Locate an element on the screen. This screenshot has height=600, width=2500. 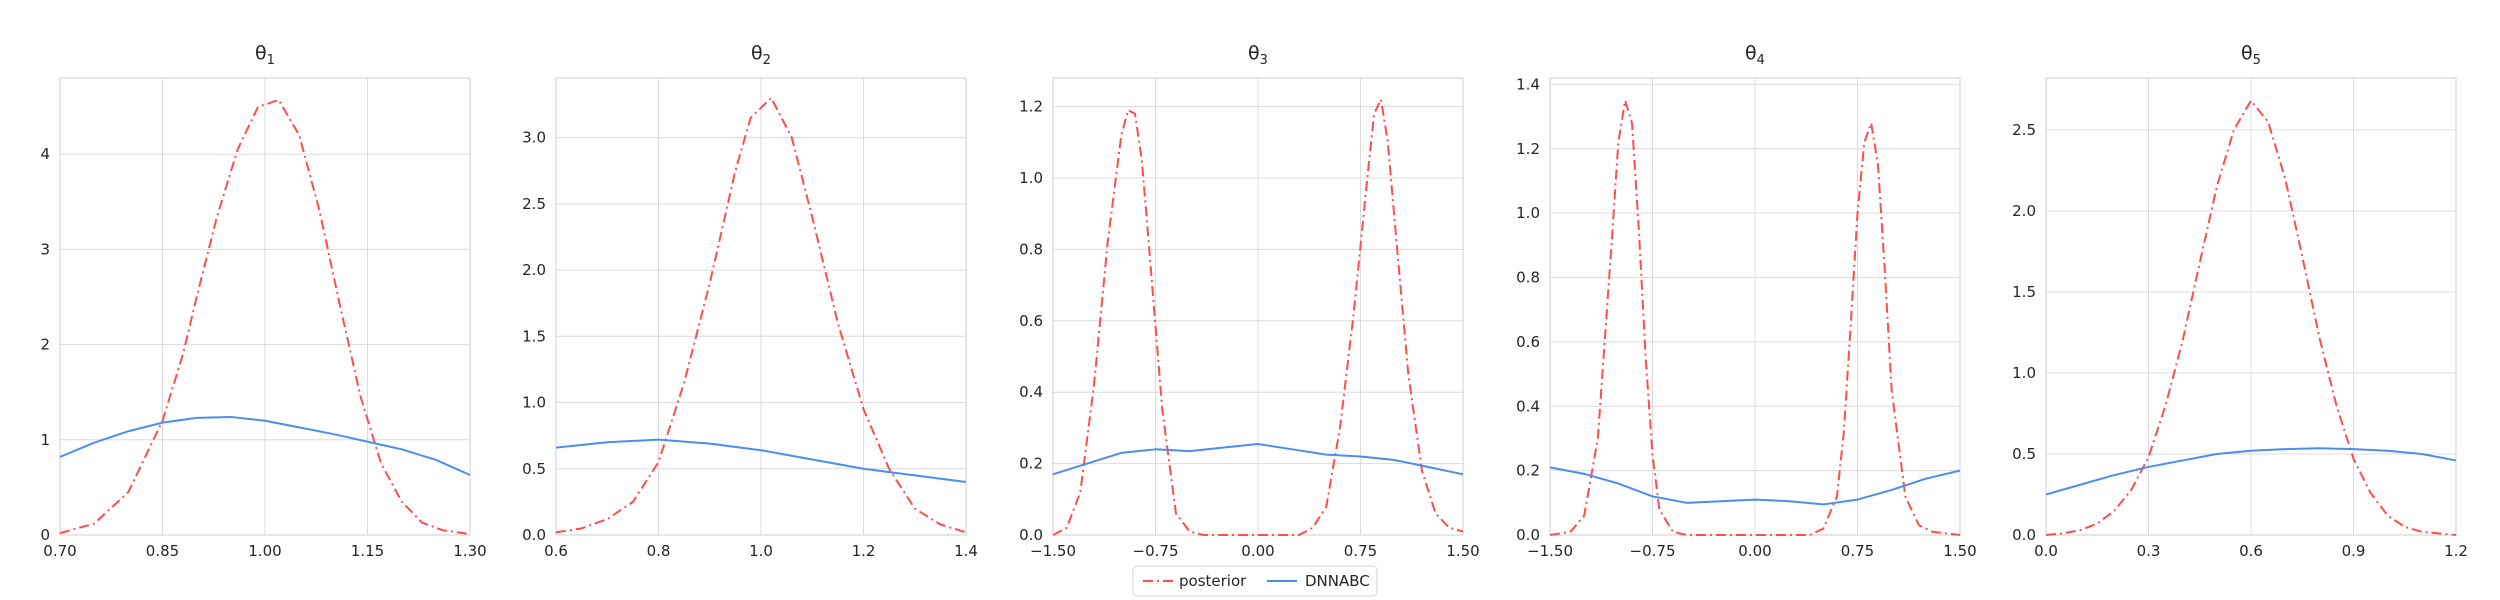
x-tick-label: 0.70 is located at coordinates (59, 551).